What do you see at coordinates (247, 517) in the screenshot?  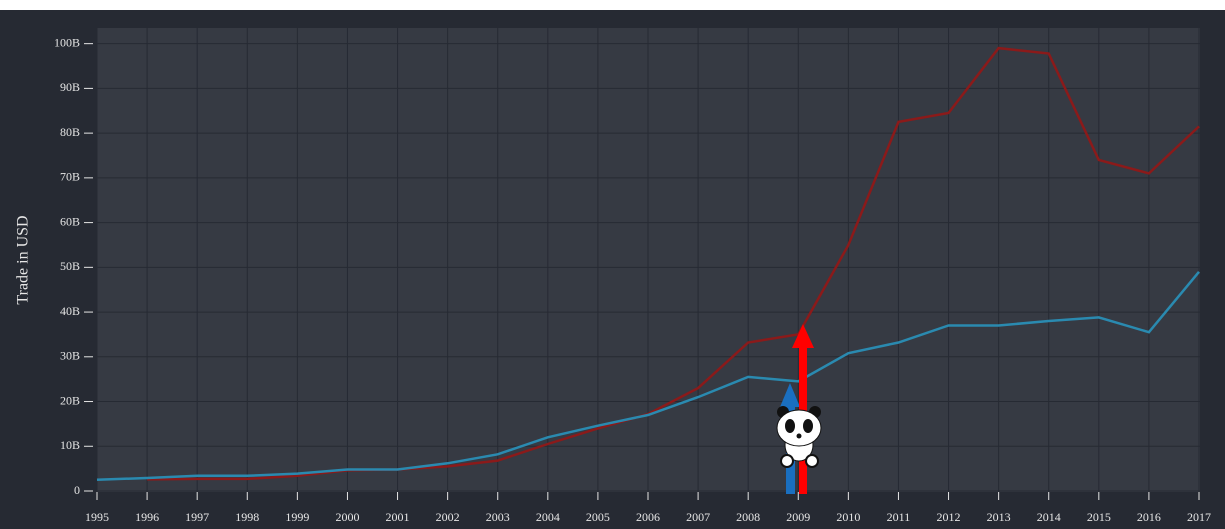 I see `x-tick-label: 1998` at bounding box center [247, 517].